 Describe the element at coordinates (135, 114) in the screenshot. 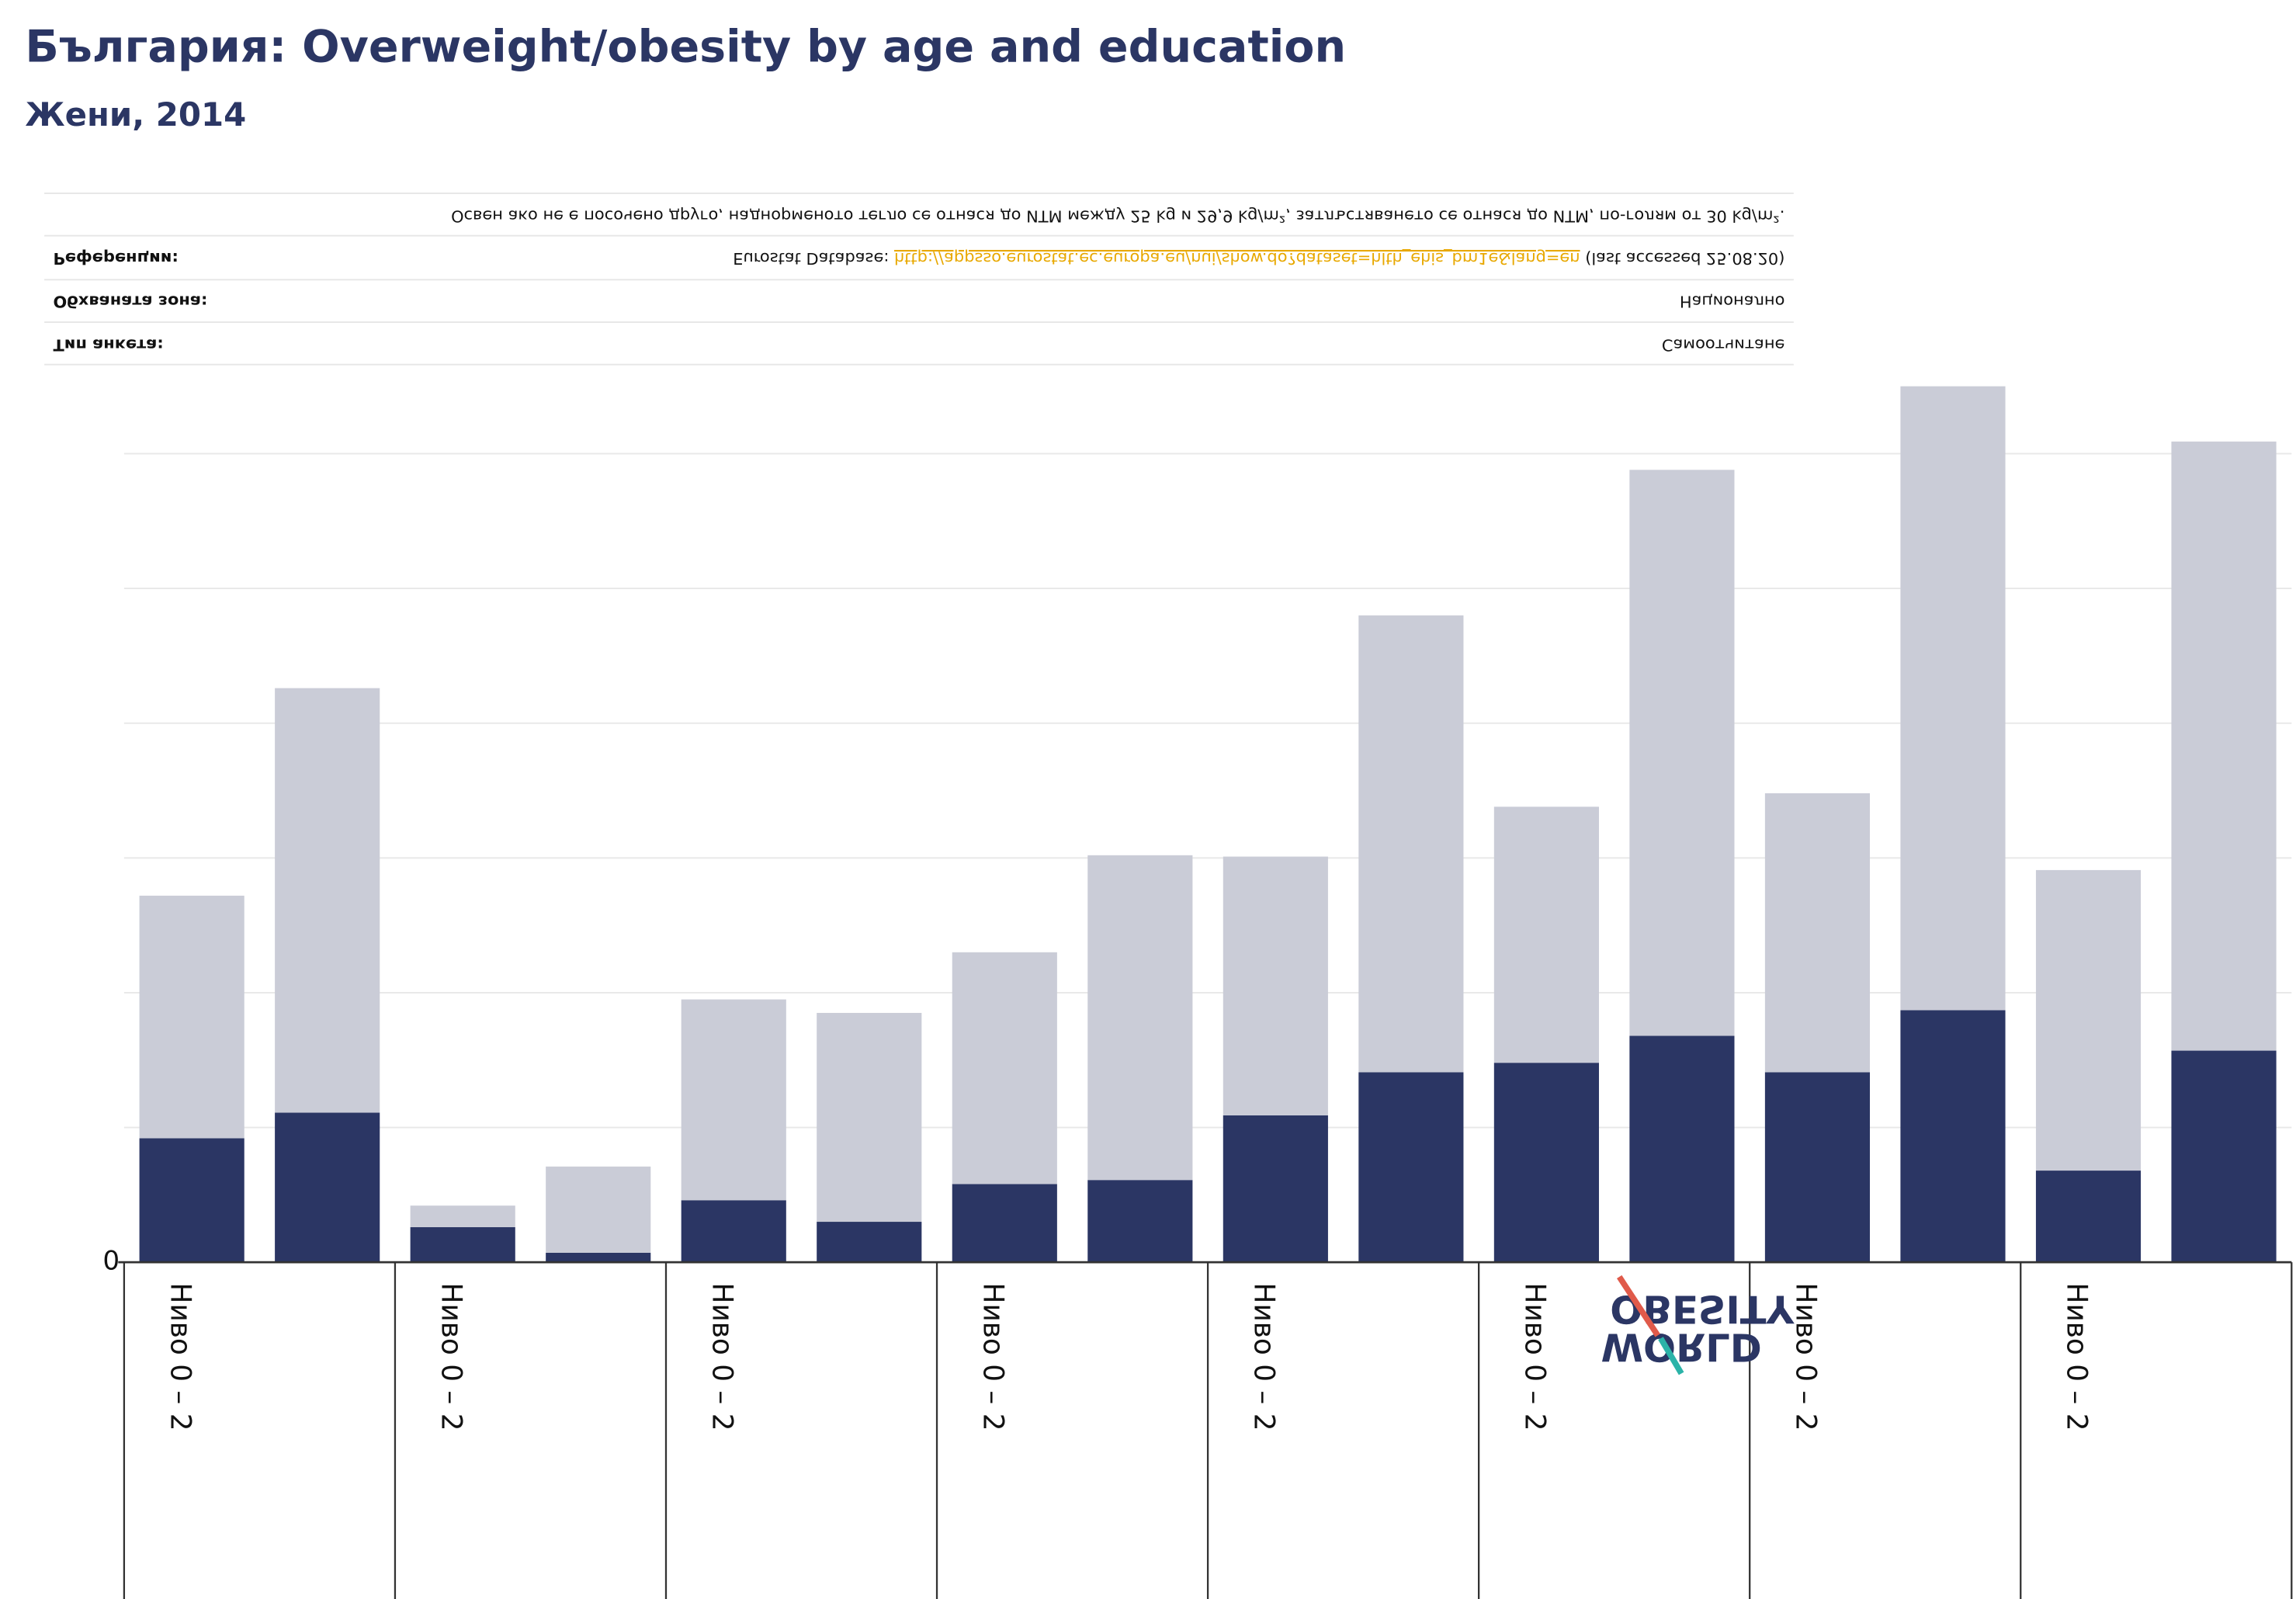

I see `chart-subtitle: Жени, 2014` at that location.